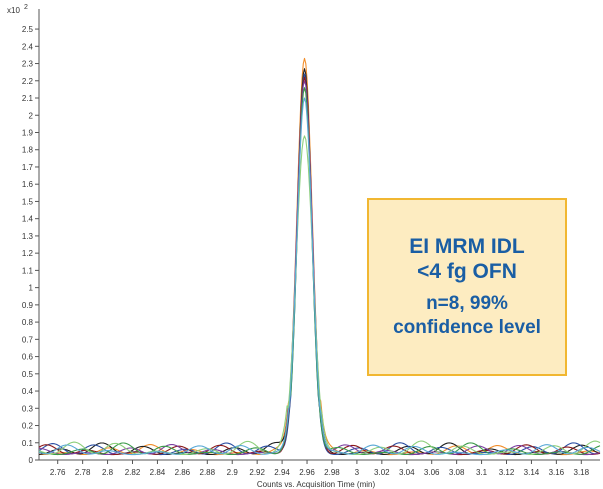 This screenshot has height=489, width=603. I want to click on callout-line-3: n=8, 99%, so click(467, 303).